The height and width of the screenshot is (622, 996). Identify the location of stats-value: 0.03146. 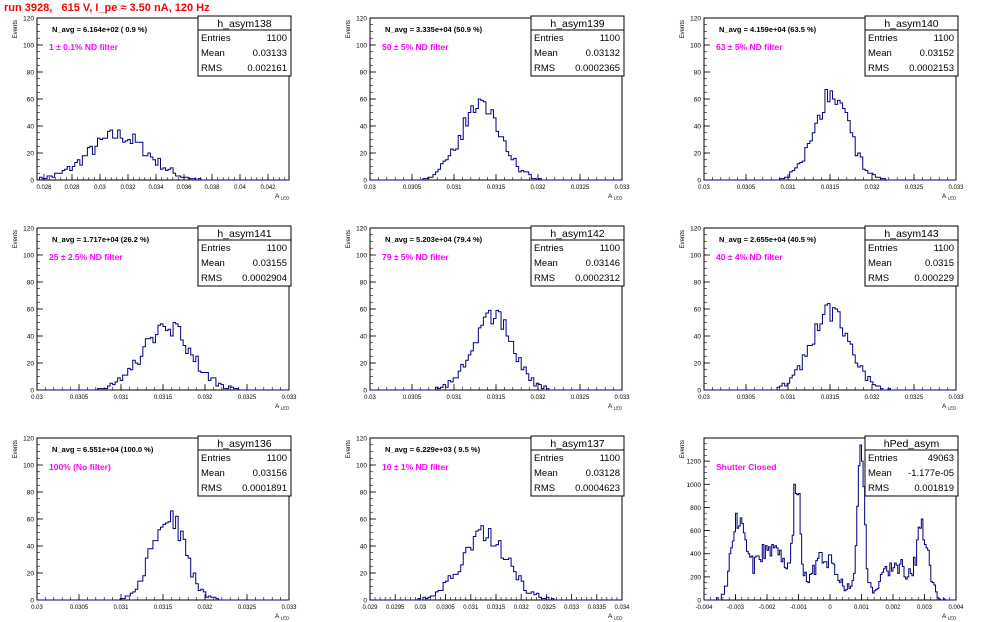
(603, 263).